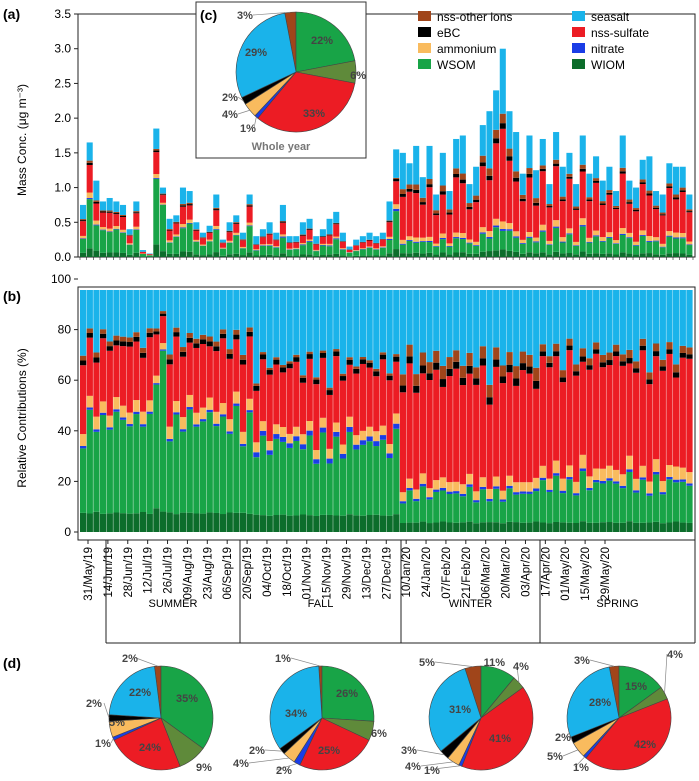 The height and width of the screenshot is (781, 699). What do you see at coordinates (283, 659) in the screenshot?
I see `pie-d-fall-label-nss_other: 1%` at bounding box center [283, 659].